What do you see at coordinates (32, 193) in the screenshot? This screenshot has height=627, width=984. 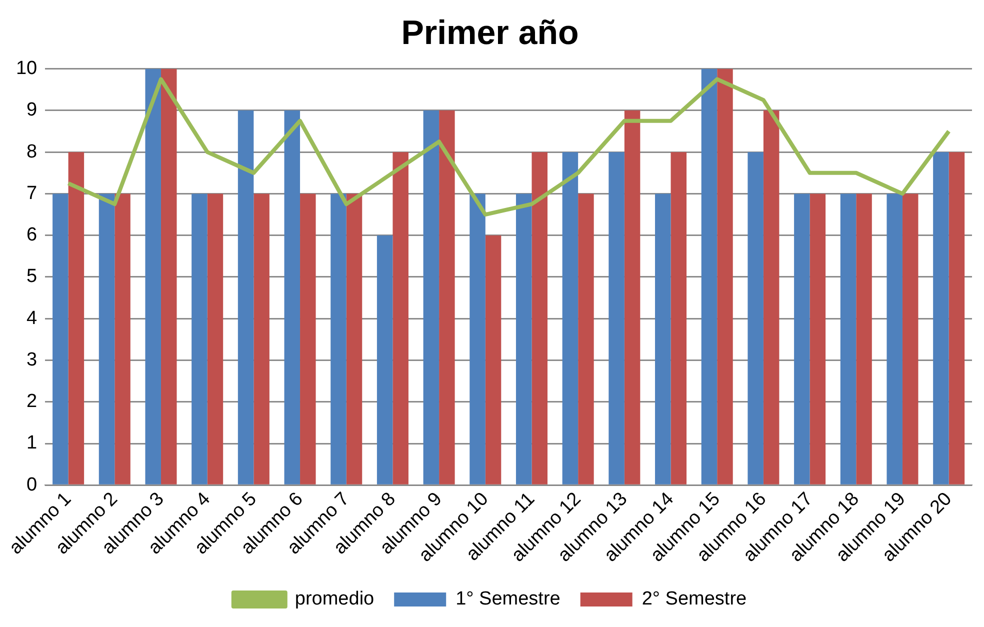 I see `y-tick-label: 7` at bounding box center [32, 193].